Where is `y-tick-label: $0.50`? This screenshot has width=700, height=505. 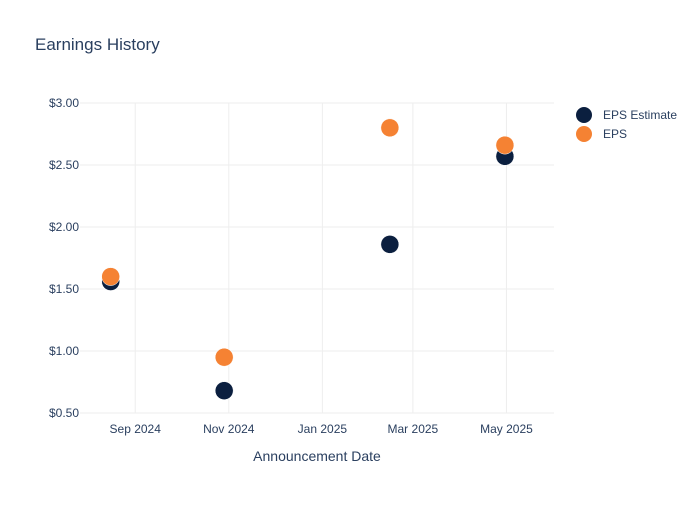
y-tick-label: $0.50 is located at coordinates (64, 413).